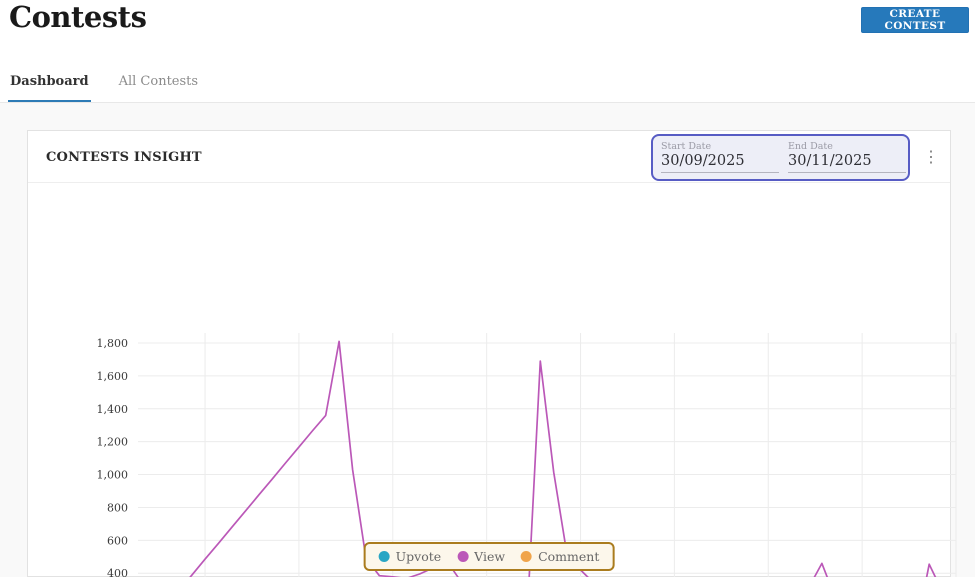 This screenshot has height=577, width=975. I want to click on legend-label: Upvote, so click(418, 556).